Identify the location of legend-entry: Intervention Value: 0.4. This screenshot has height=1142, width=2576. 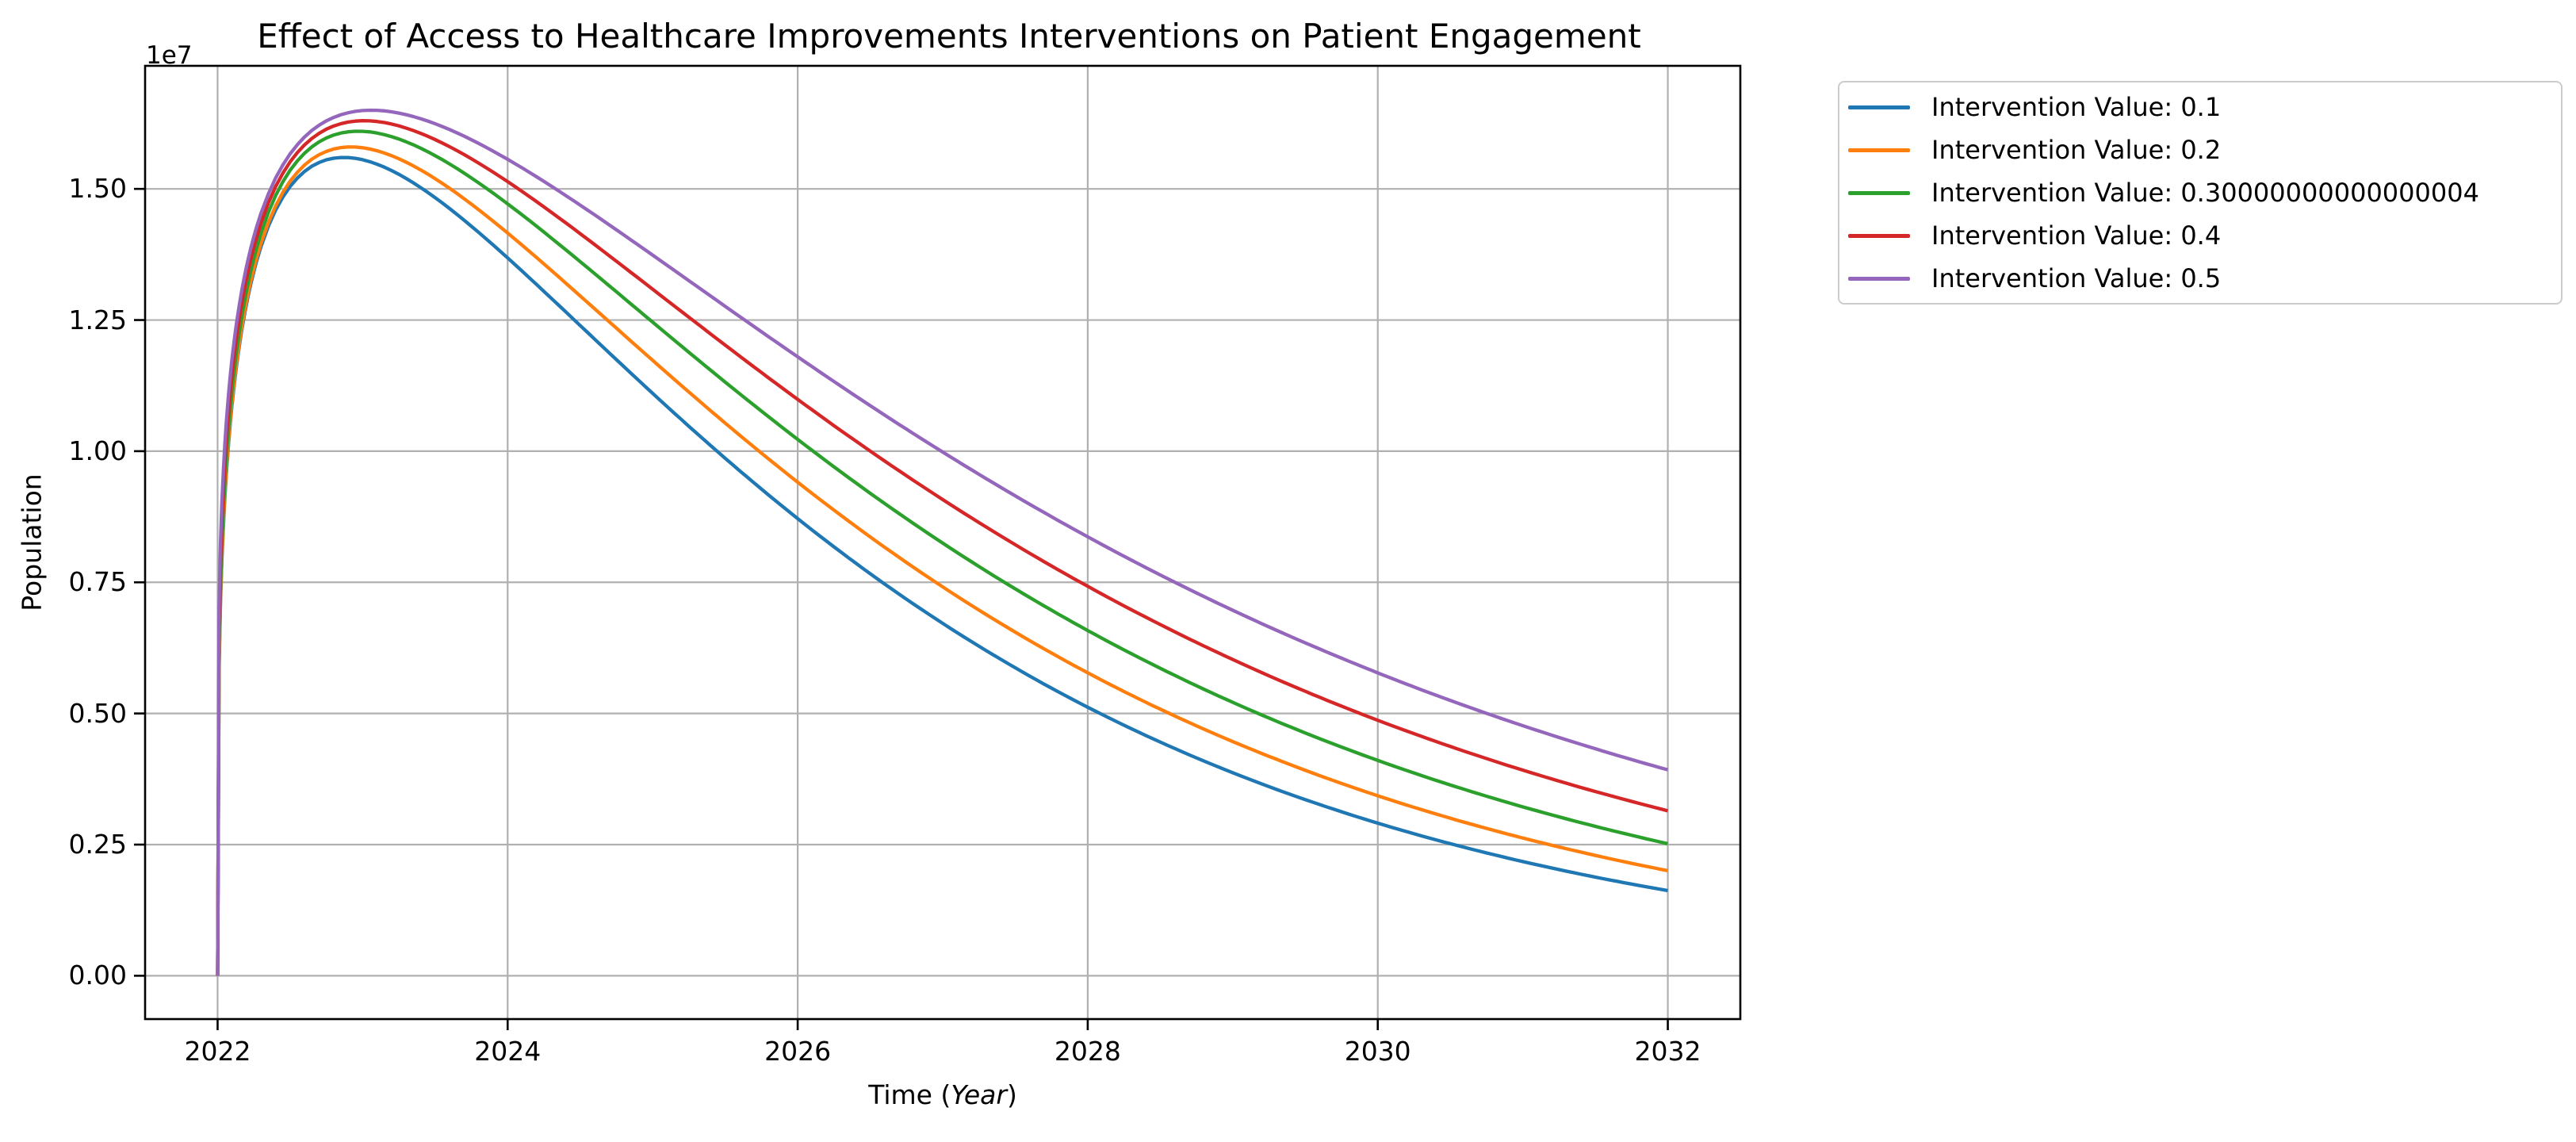
(2200, 235).